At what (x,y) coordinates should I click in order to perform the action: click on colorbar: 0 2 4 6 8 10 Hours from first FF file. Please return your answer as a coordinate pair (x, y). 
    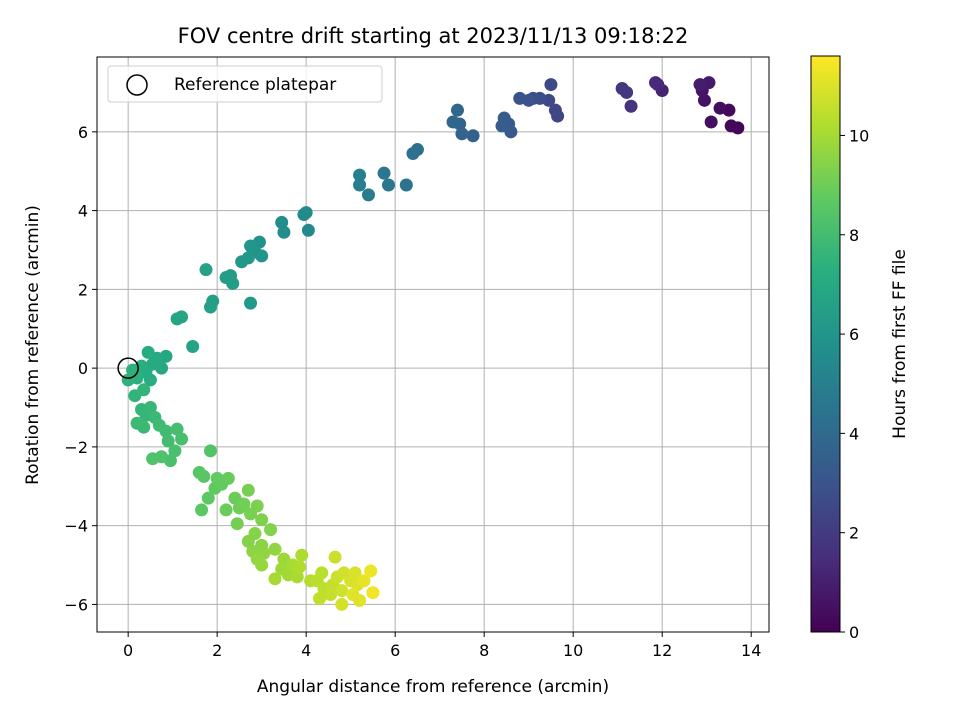
    Looking at the image, I should click on (860, 348).